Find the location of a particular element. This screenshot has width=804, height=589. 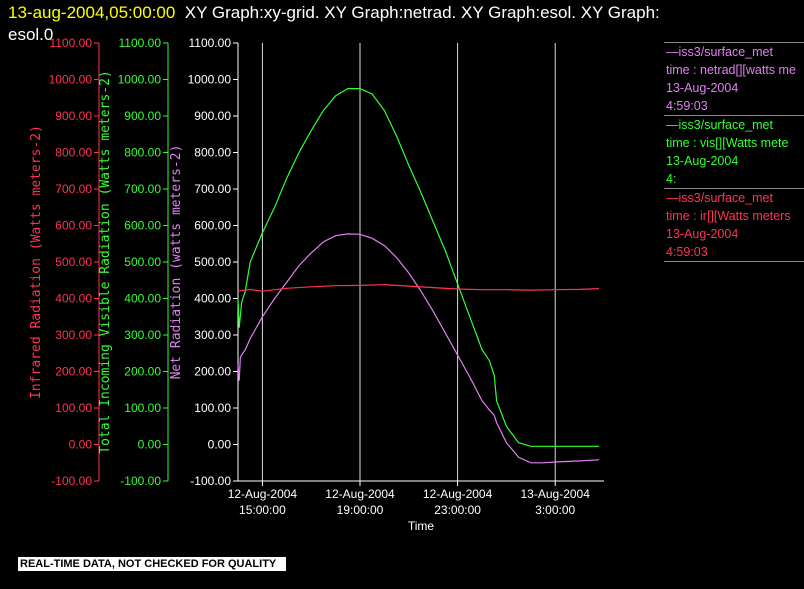

x-tick-label: 19:00:00 is located at coordinates (360, 510).